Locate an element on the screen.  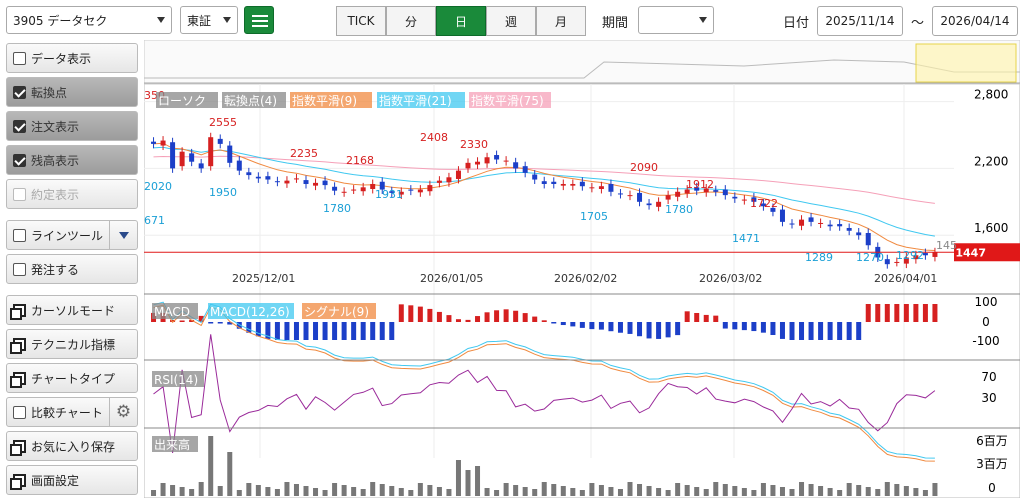
chevron-down-icon is located at coordinates (123, 235).